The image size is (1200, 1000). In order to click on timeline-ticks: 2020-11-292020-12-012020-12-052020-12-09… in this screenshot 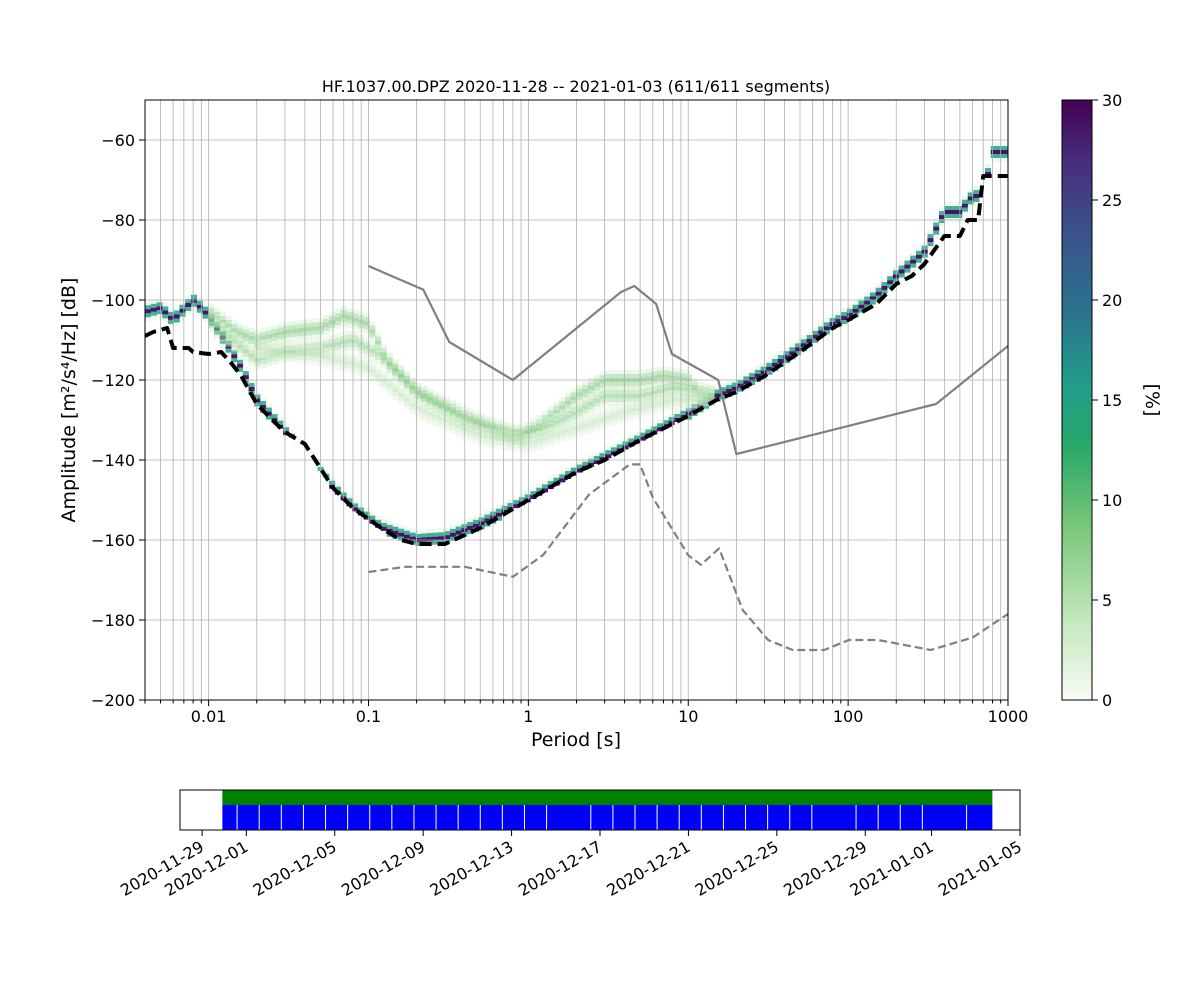, I will do `click(571, 865)`.